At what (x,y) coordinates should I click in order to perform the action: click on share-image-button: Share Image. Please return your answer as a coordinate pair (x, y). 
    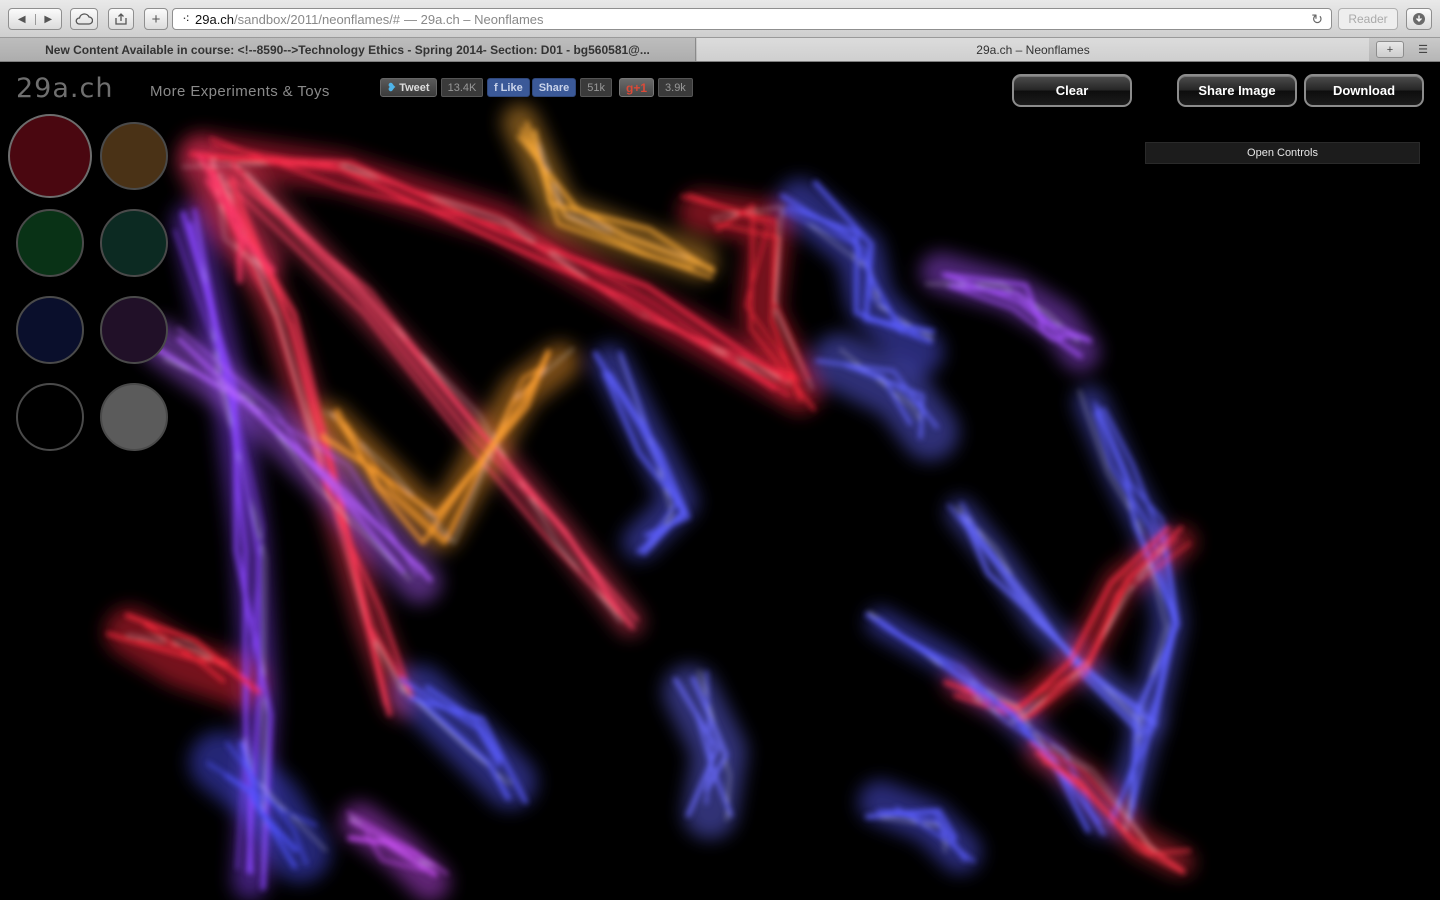
    Looking at the image, I should click on (1237, 90).